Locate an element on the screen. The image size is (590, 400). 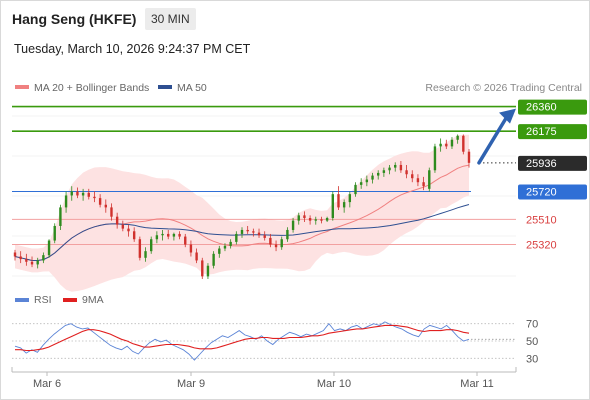
legend-swatch-ma20 is located at coordinates (22, 87).